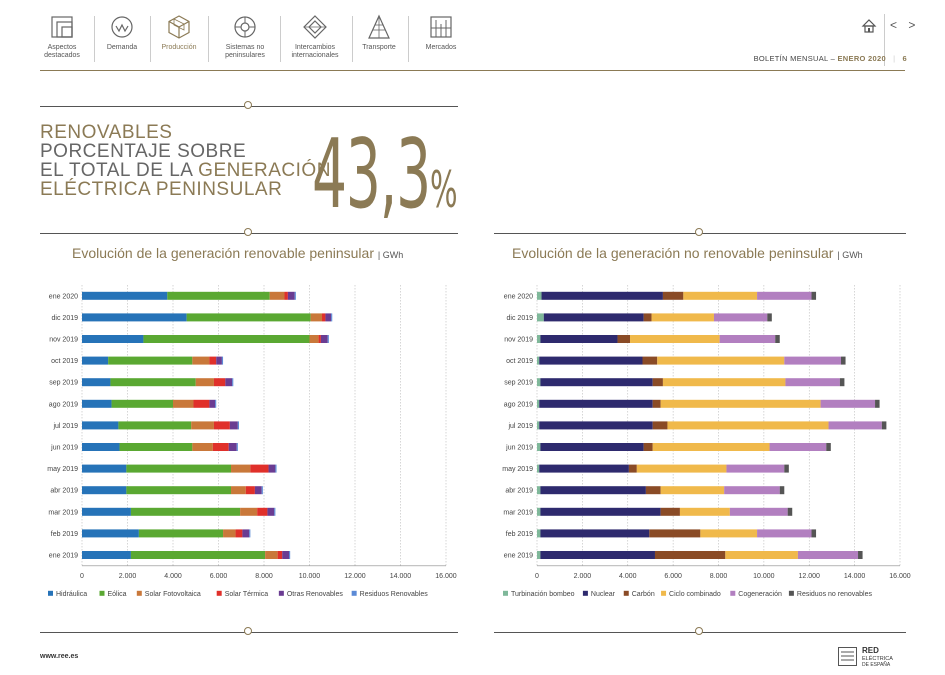  I want to click on nav-item-transporte: Transporte, so click(379, 33).